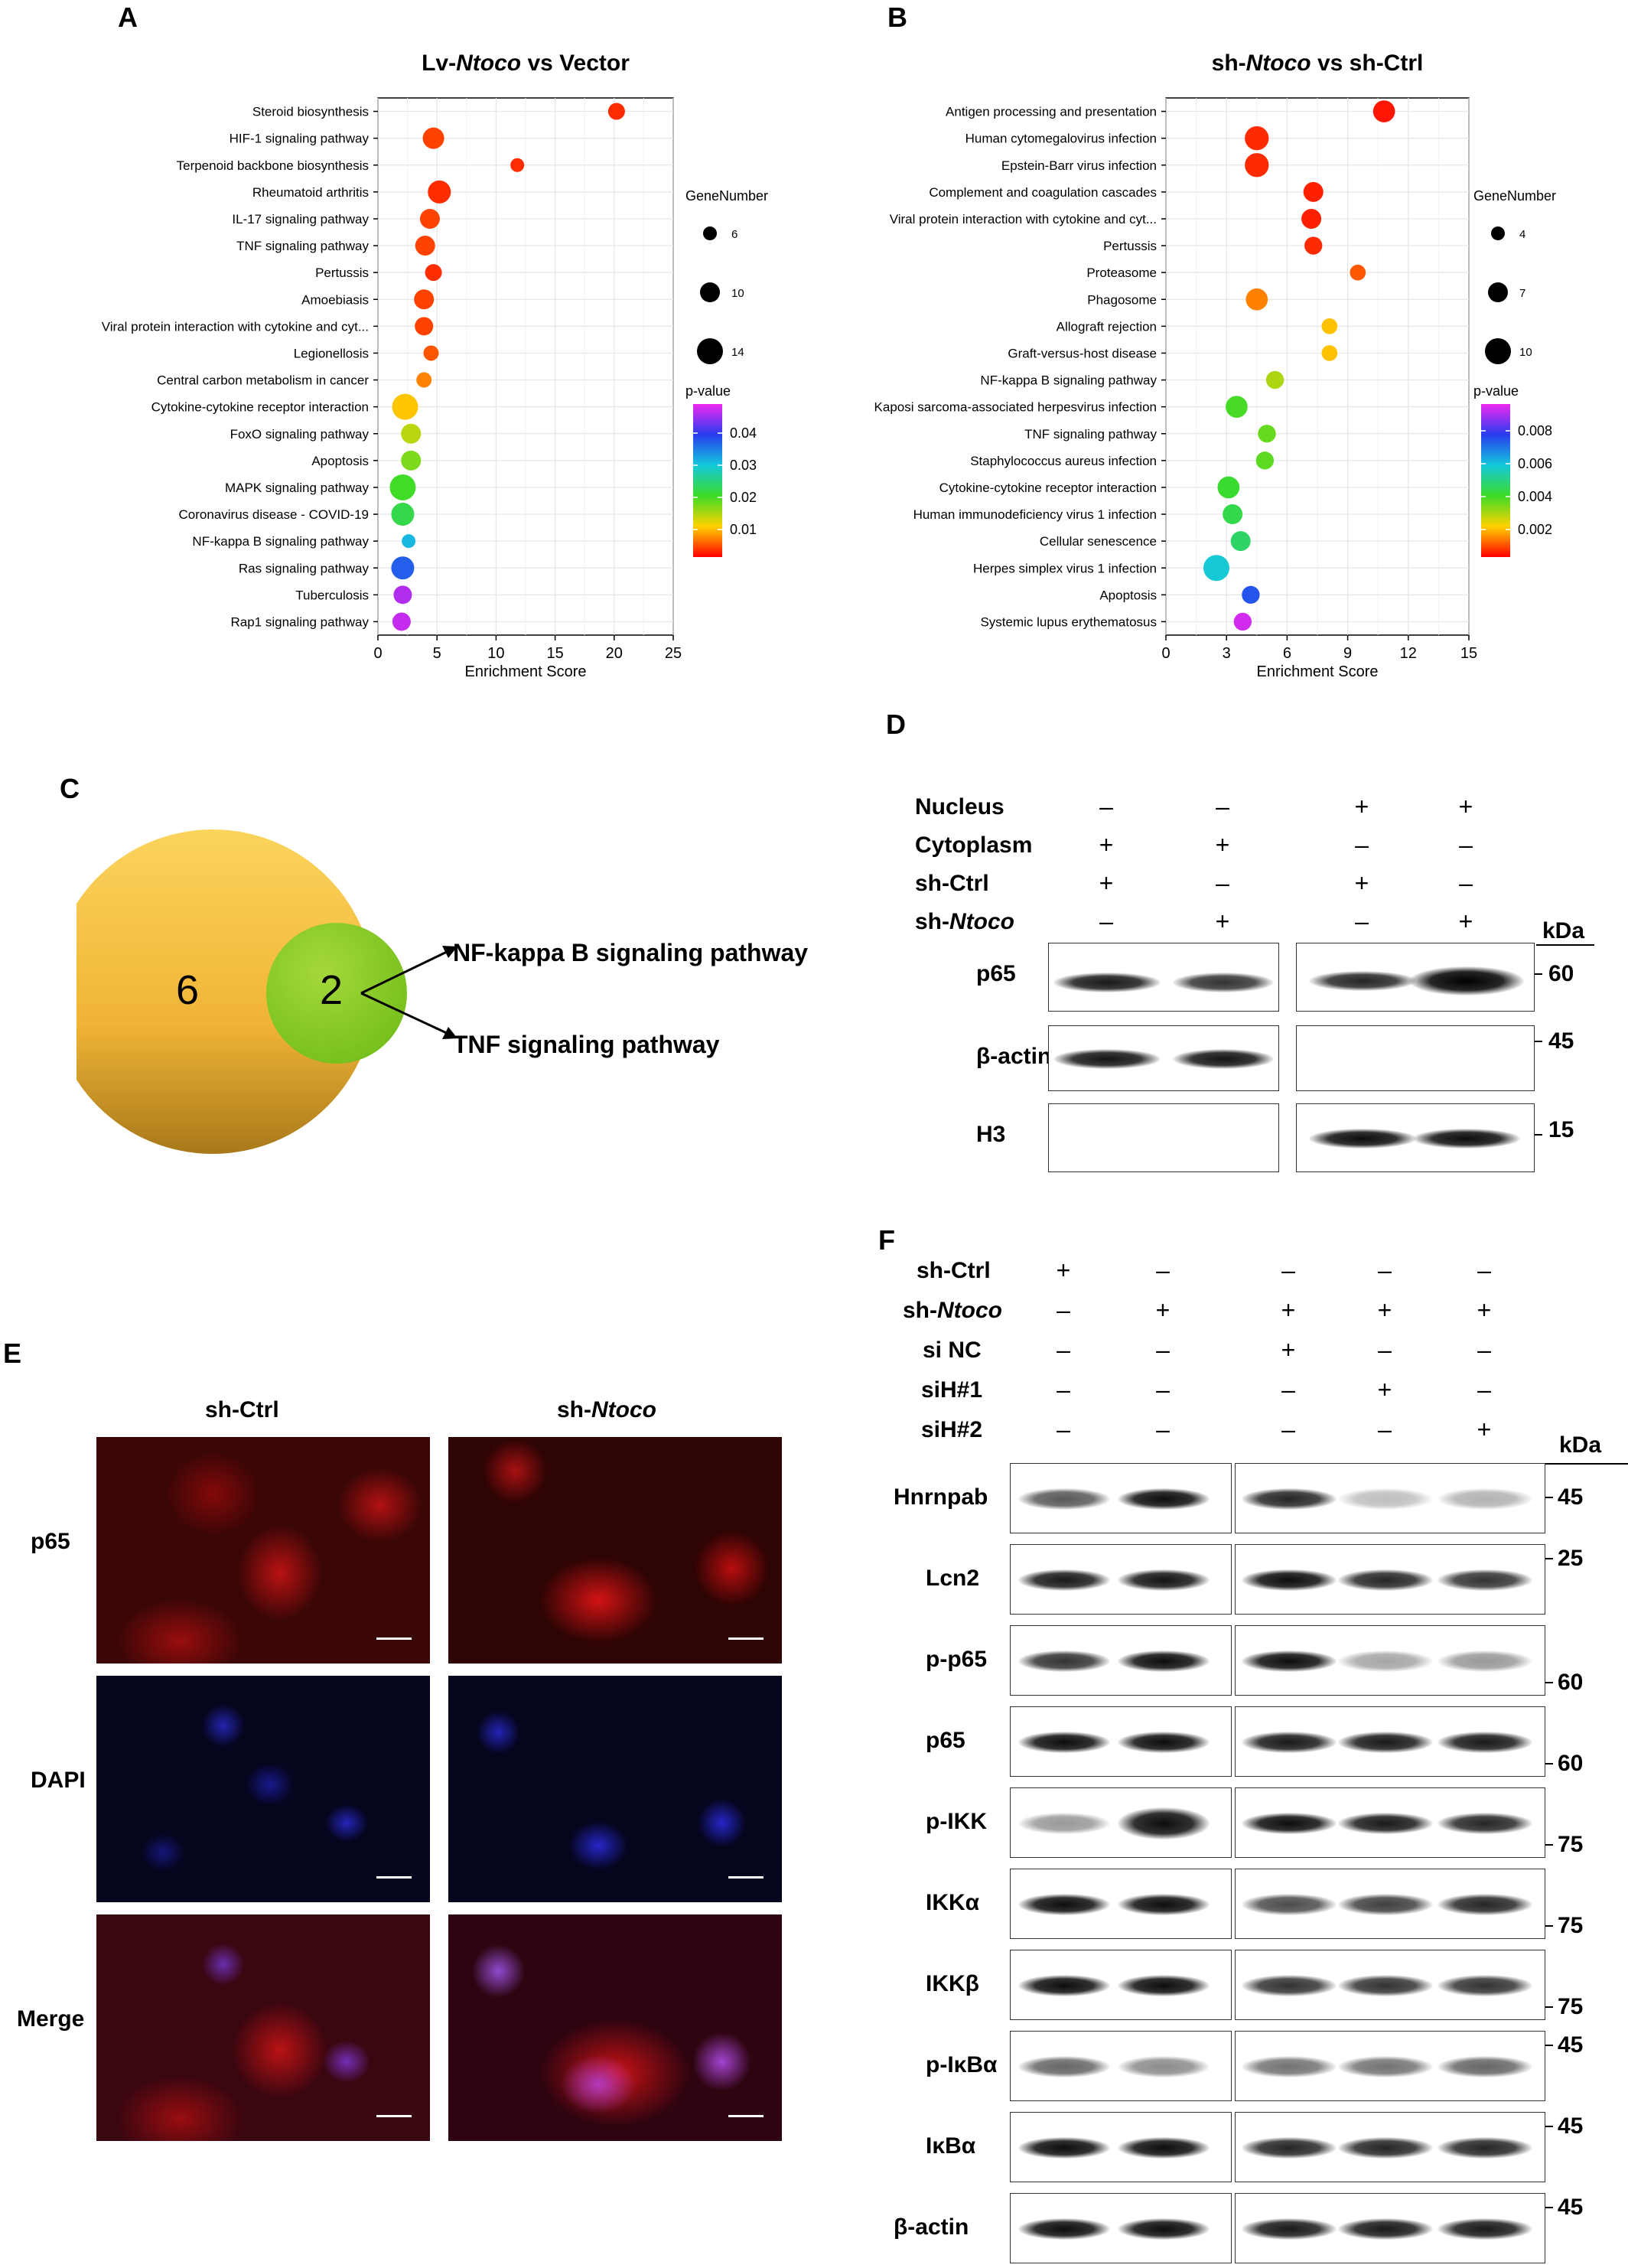 The image size is (1628, 2268). What do you see at coordinates (1287, 653) in the screenshot?
I see `x-tick-label: 6` at bounding box center [1287, 653].